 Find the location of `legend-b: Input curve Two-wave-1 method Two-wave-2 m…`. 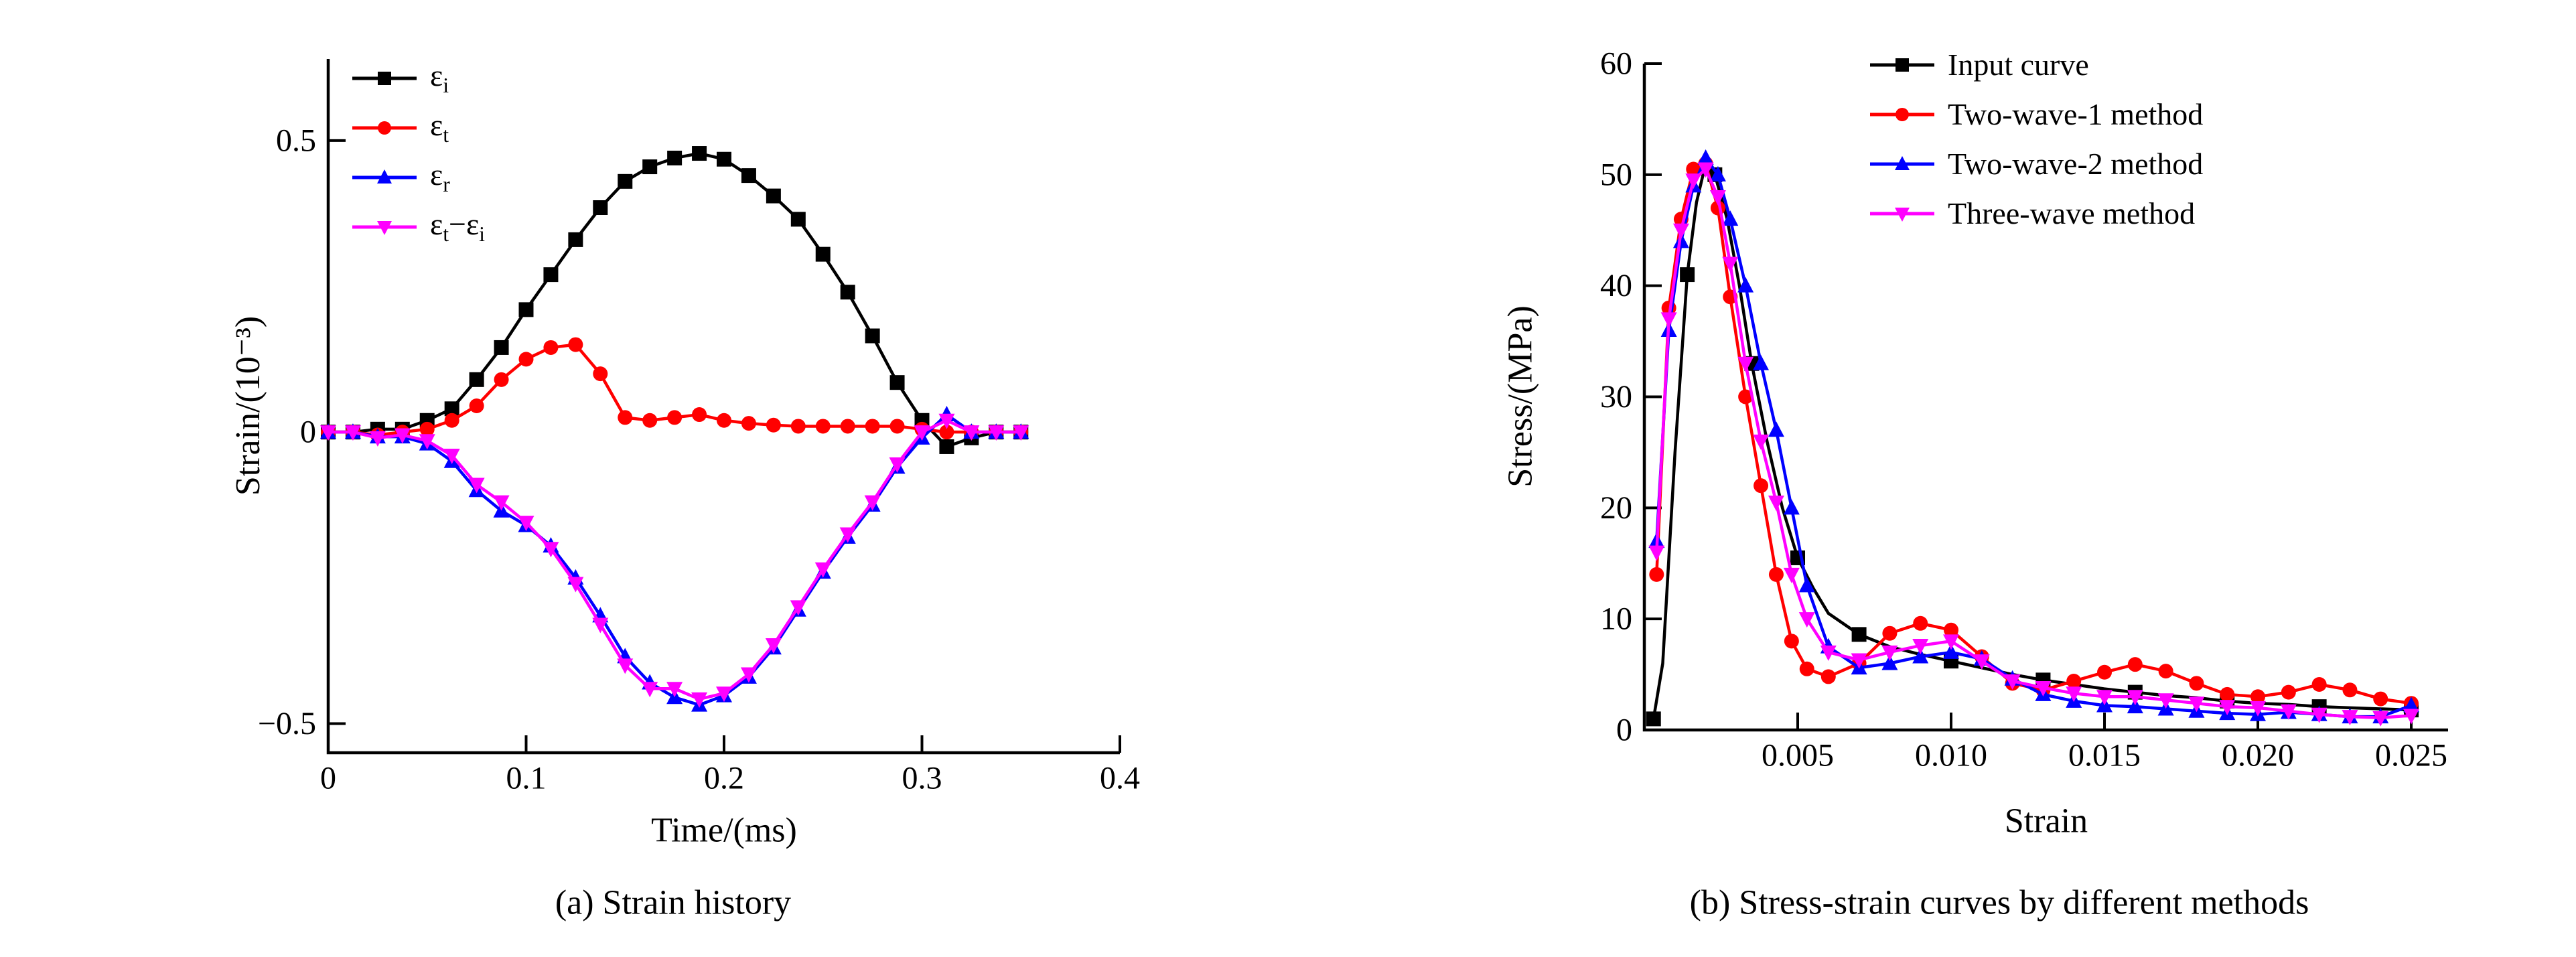

legend-b: Input curve Two-wave-1 method Two-wave-2 m… is located at coordinates (2036, 139).